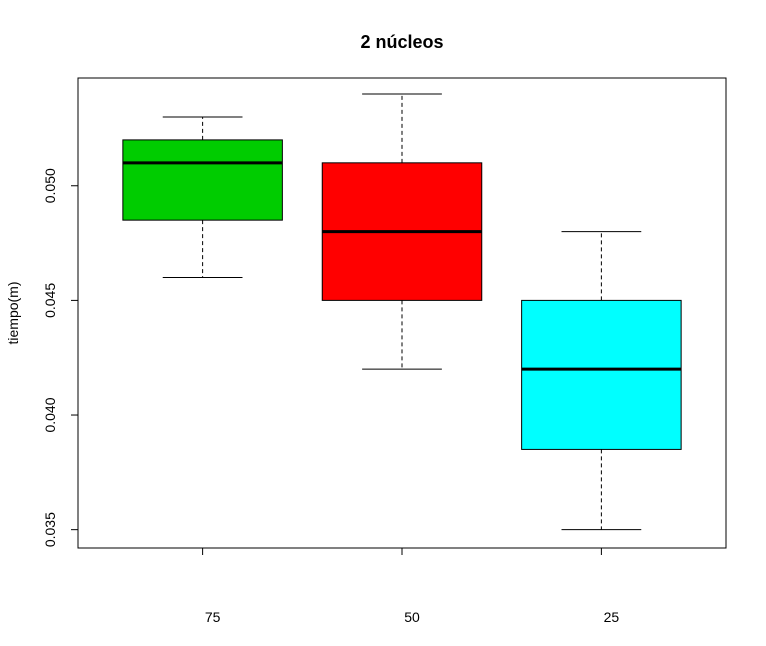  What do you see at coordinates (401, 42) in the screenshot?
I see `chart-title: 2 núcleos` at bounding box center [401, 42].